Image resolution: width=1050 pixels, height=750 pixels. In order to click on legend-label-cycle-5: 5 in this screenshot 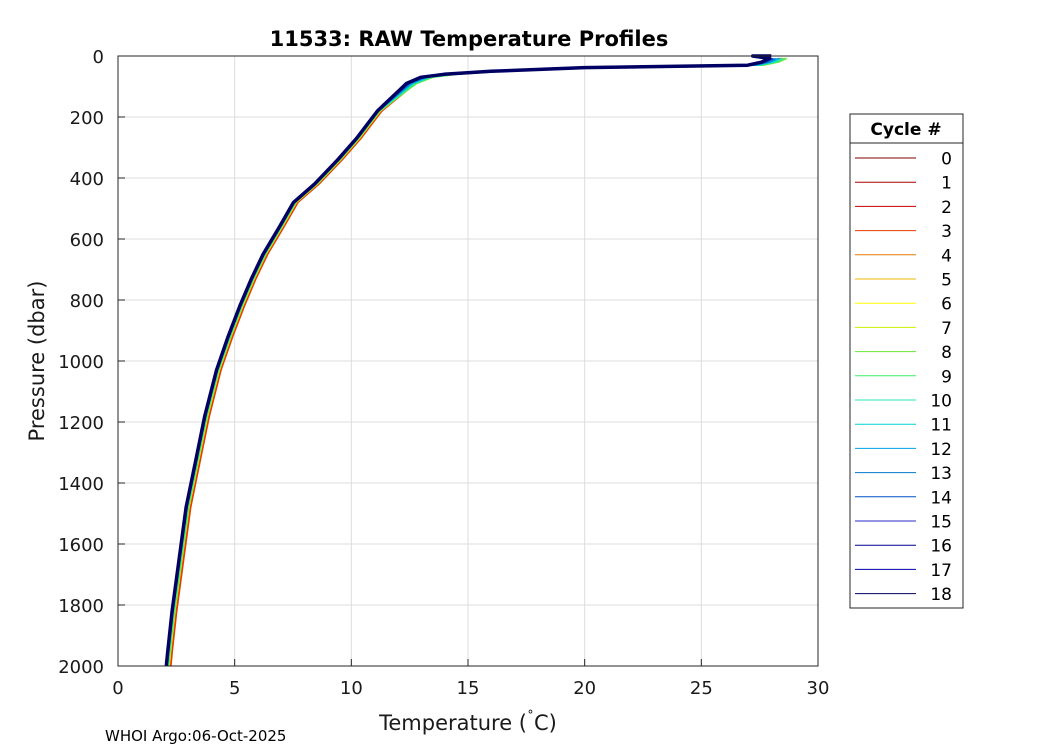, I will do `click(946, 281)`.